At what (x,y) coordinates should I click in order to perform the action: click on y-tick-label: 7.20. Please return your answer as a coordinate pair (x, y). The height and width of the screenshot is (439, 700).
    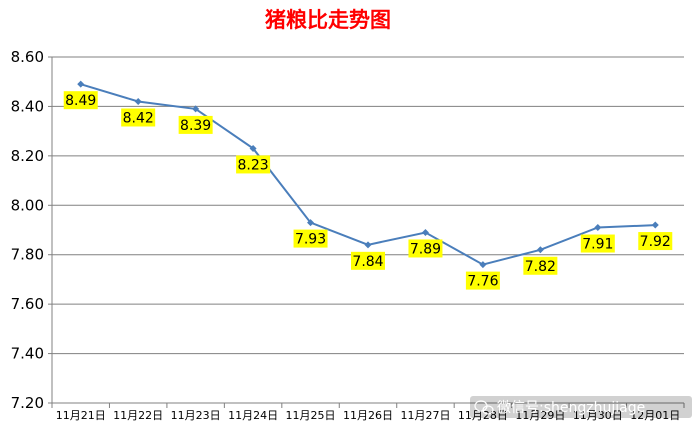
    Looking at the image, I should click on (27, 403).